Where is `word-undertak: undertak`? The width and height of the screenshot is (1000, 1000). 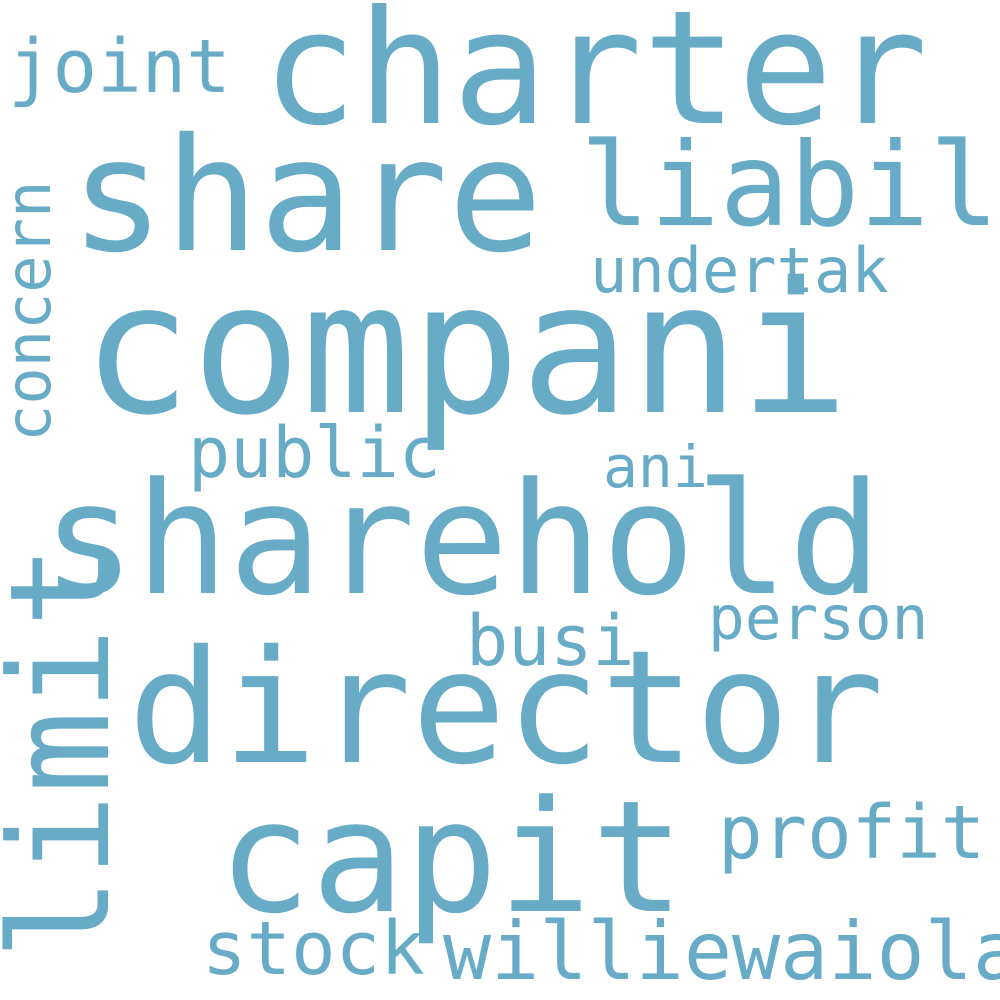 word-undertak: undertak is located at coordinates (739, 270).